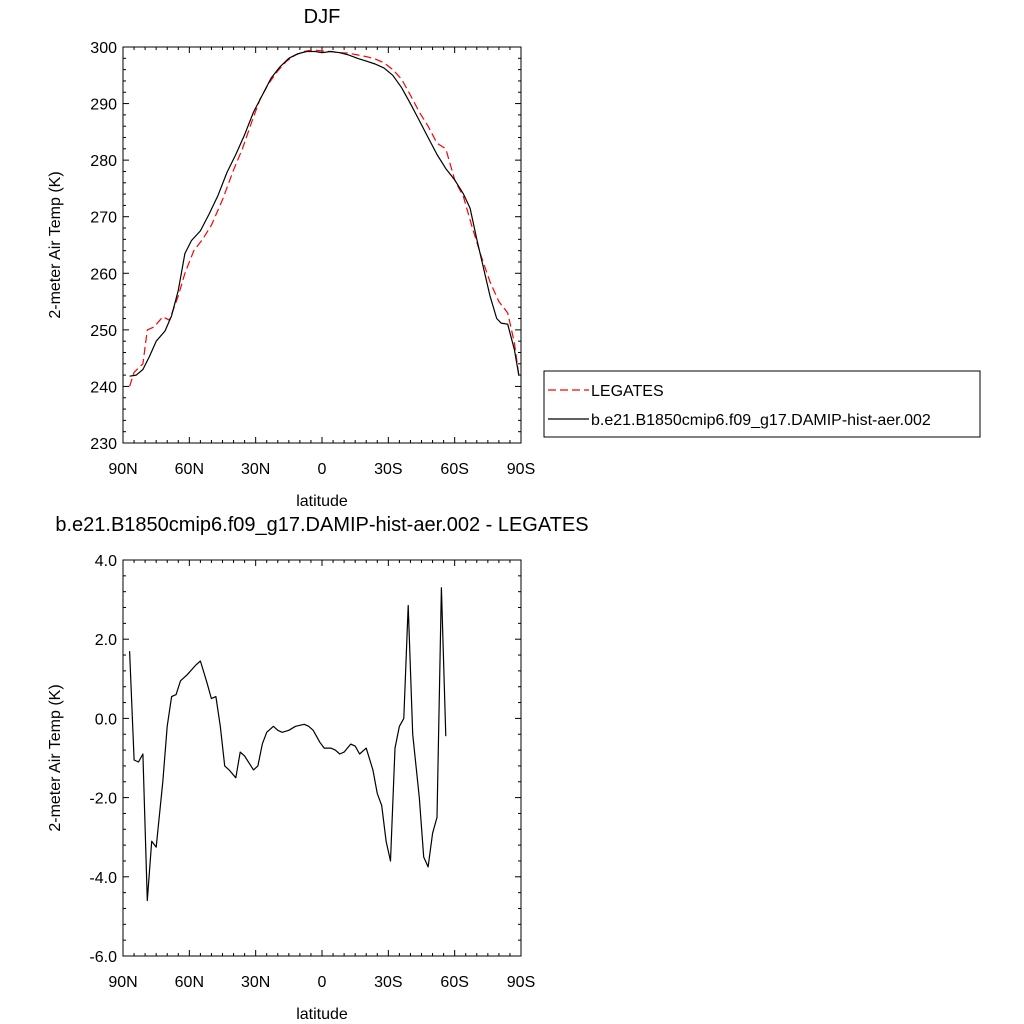  I want to click on chart-title-top: DJF, so click(322, 17).